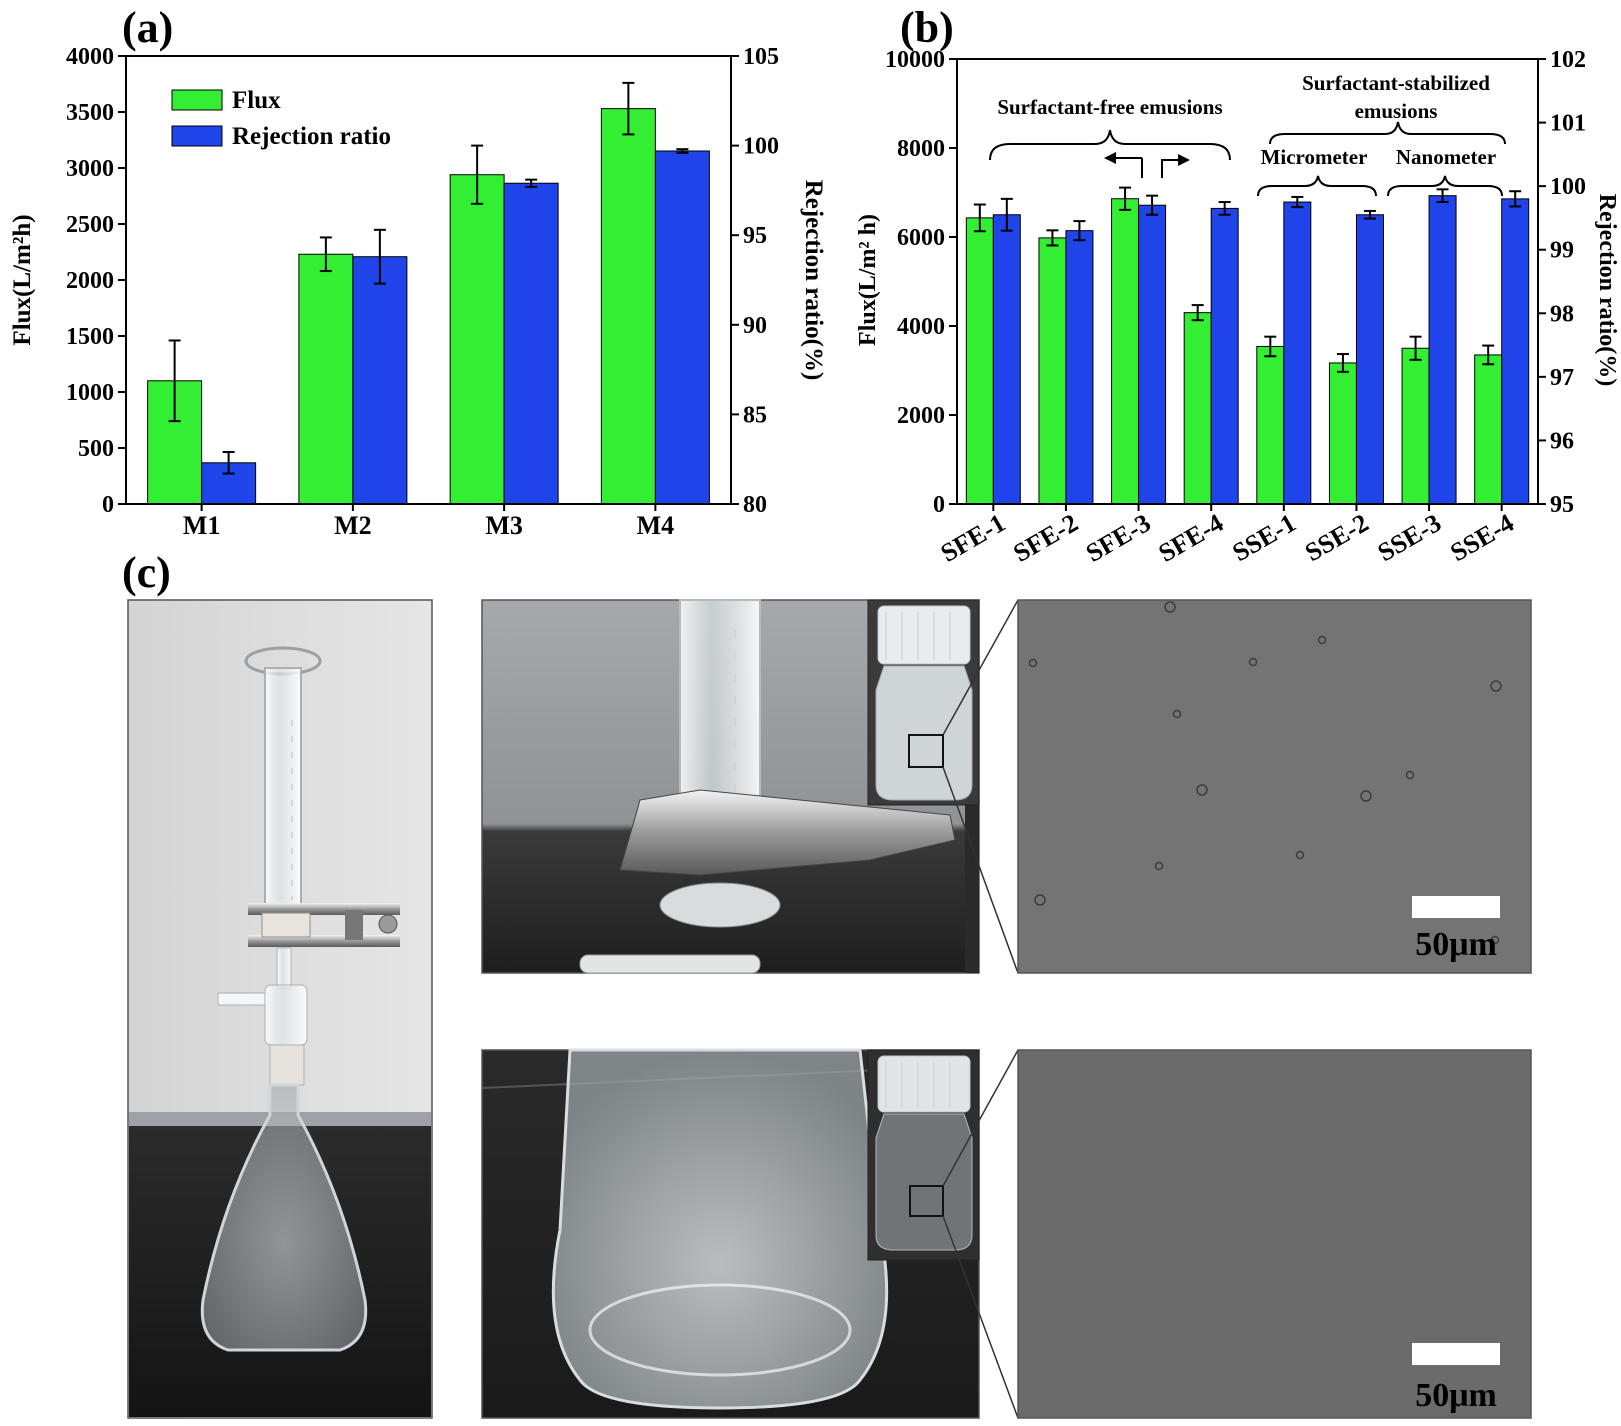 The height and width of the screenshot is (1426, 1621). Describe the element at coordinates (311, 136) in the screenshot. I see `legend-label-rejection: Rejection ratio` at that location.